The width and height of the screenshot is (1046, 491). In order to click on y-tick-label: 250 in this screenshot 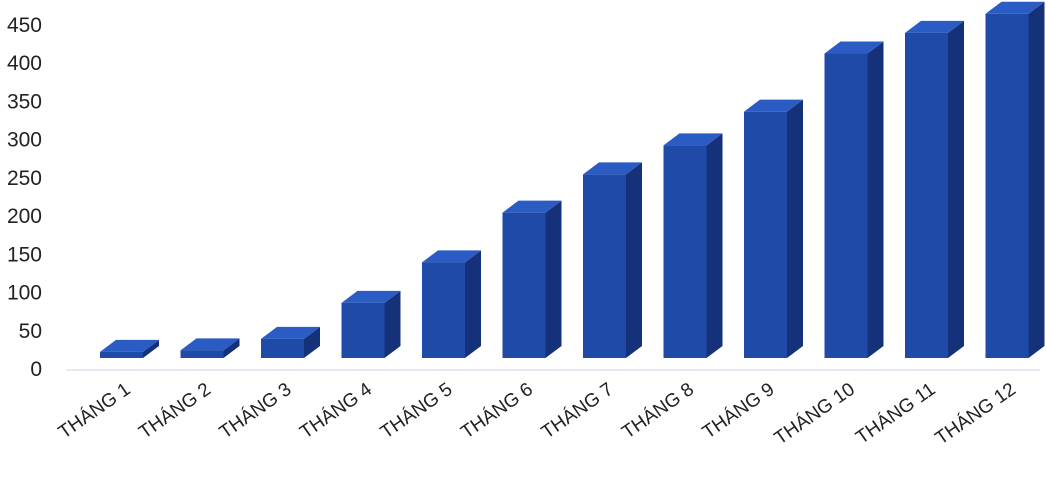, I will do `click(24, 178)`.